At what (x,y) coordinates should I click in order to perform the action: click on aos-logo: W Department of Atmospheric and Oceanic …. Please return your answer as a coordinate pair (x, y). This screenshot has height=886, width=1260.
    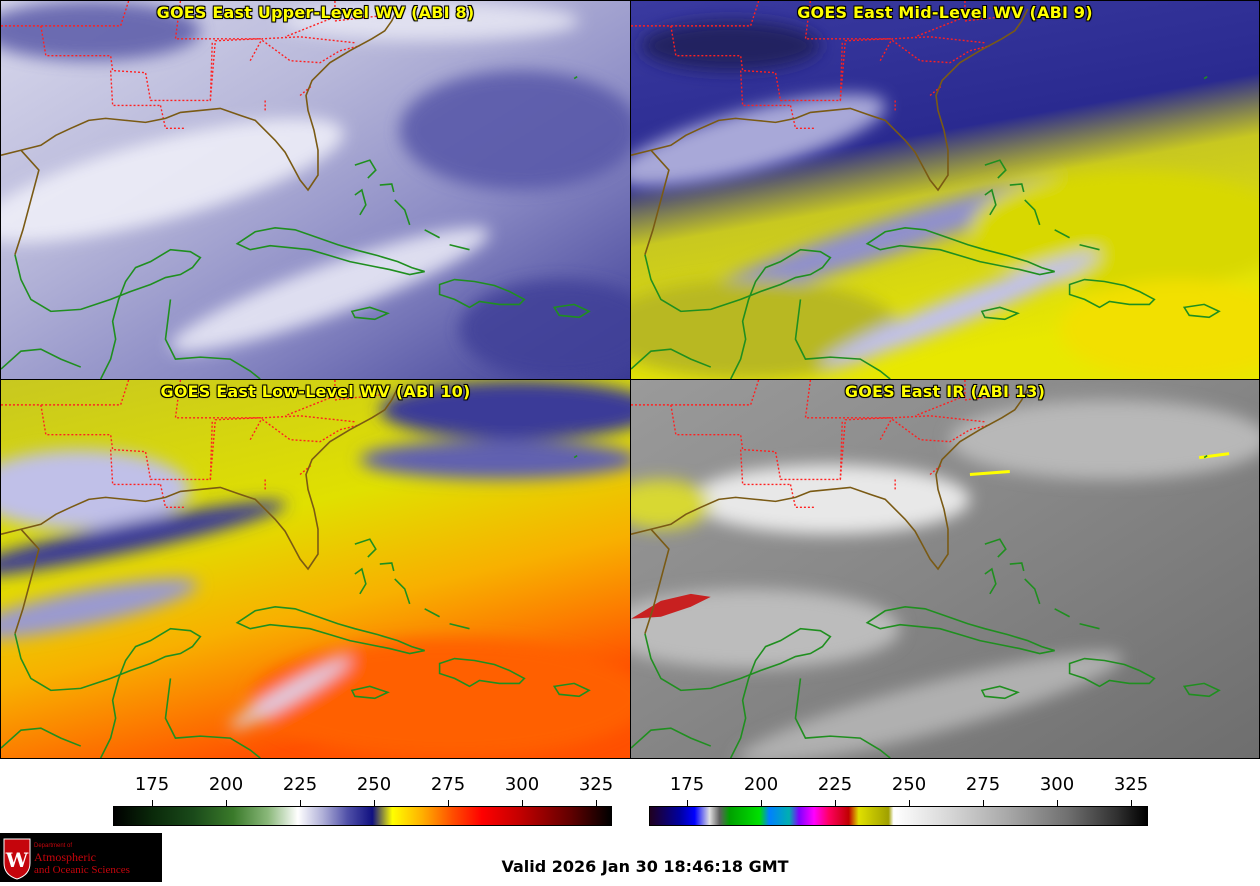
    Looking at the image, I should click on (81, 857).